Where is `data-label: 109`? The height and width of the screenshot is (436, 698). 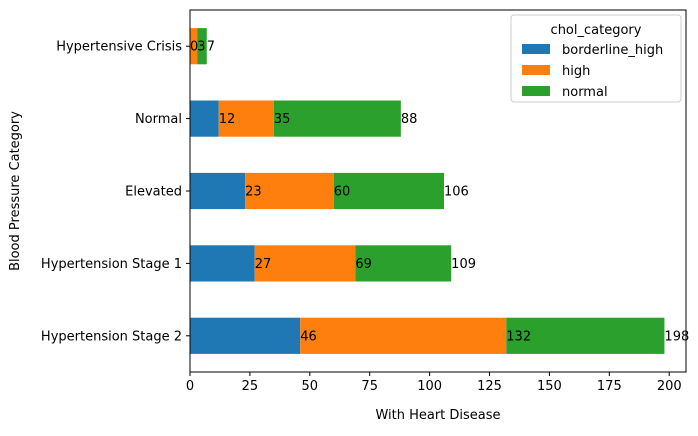
data-label: 109 is located at coordinates (463, 264).